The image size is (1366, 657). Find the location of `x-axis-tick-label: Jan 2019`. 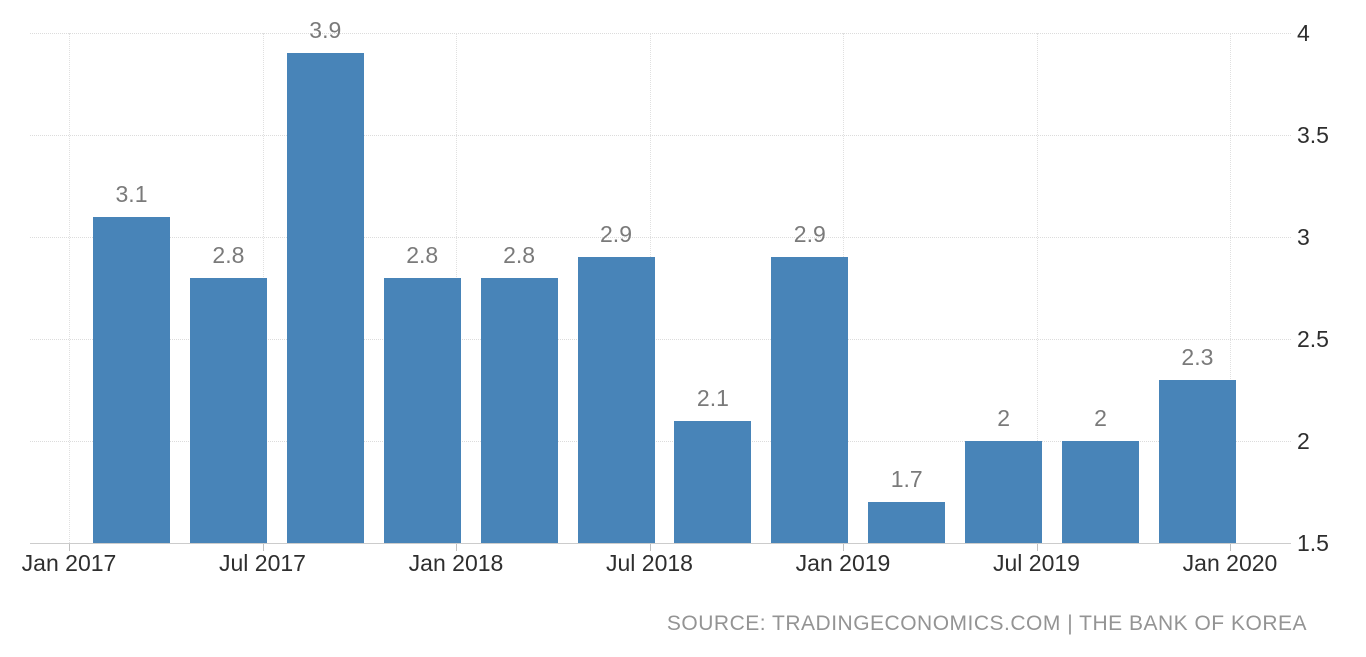

x-axis-tick-label: Jan 2019 is located at coordinates (843, 563).